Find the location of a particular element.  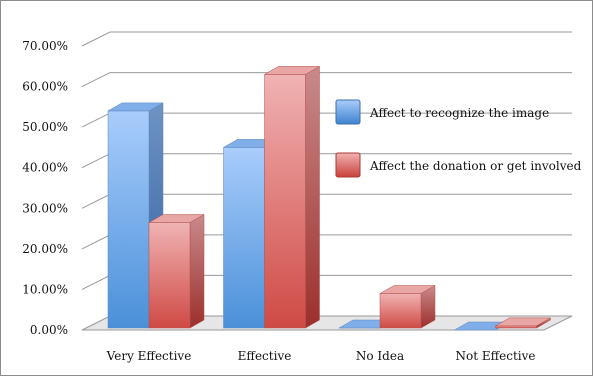

bar-donation-not-effective is located at coordinates (523, 323).